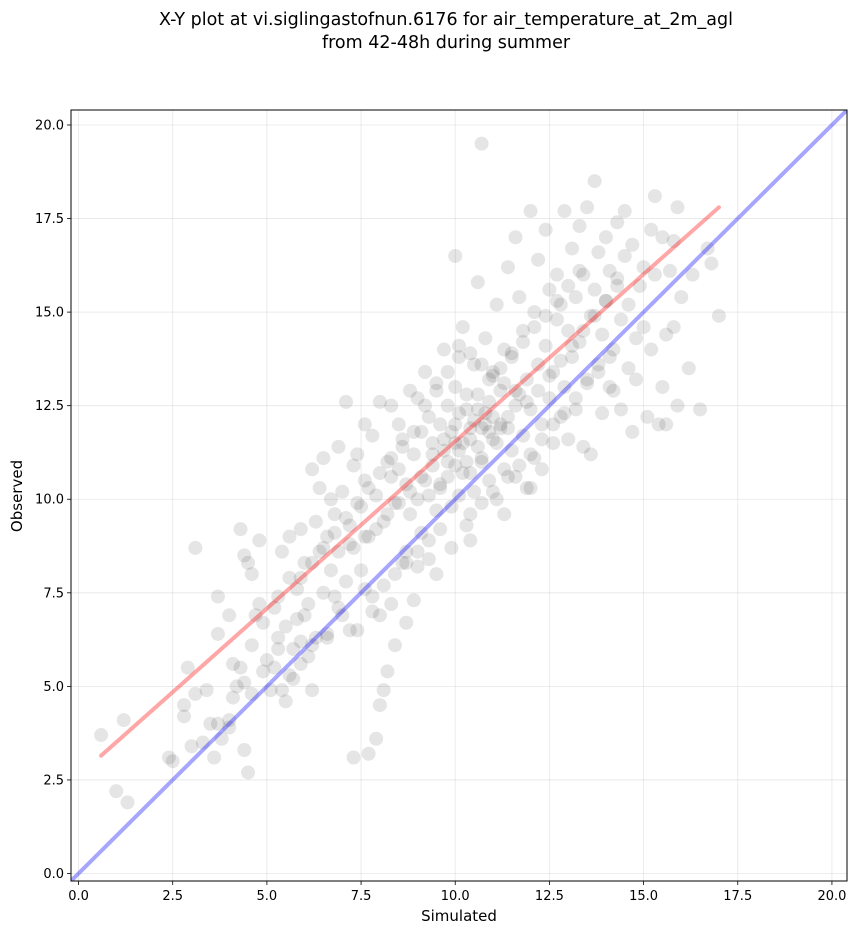 Image resolution: width=857 pixels, height=934 pixels. What do you see at coordinates (172, 896) in the screenshot?
I see `x-tick-label: 2.5` at bounding box center [172, 896].